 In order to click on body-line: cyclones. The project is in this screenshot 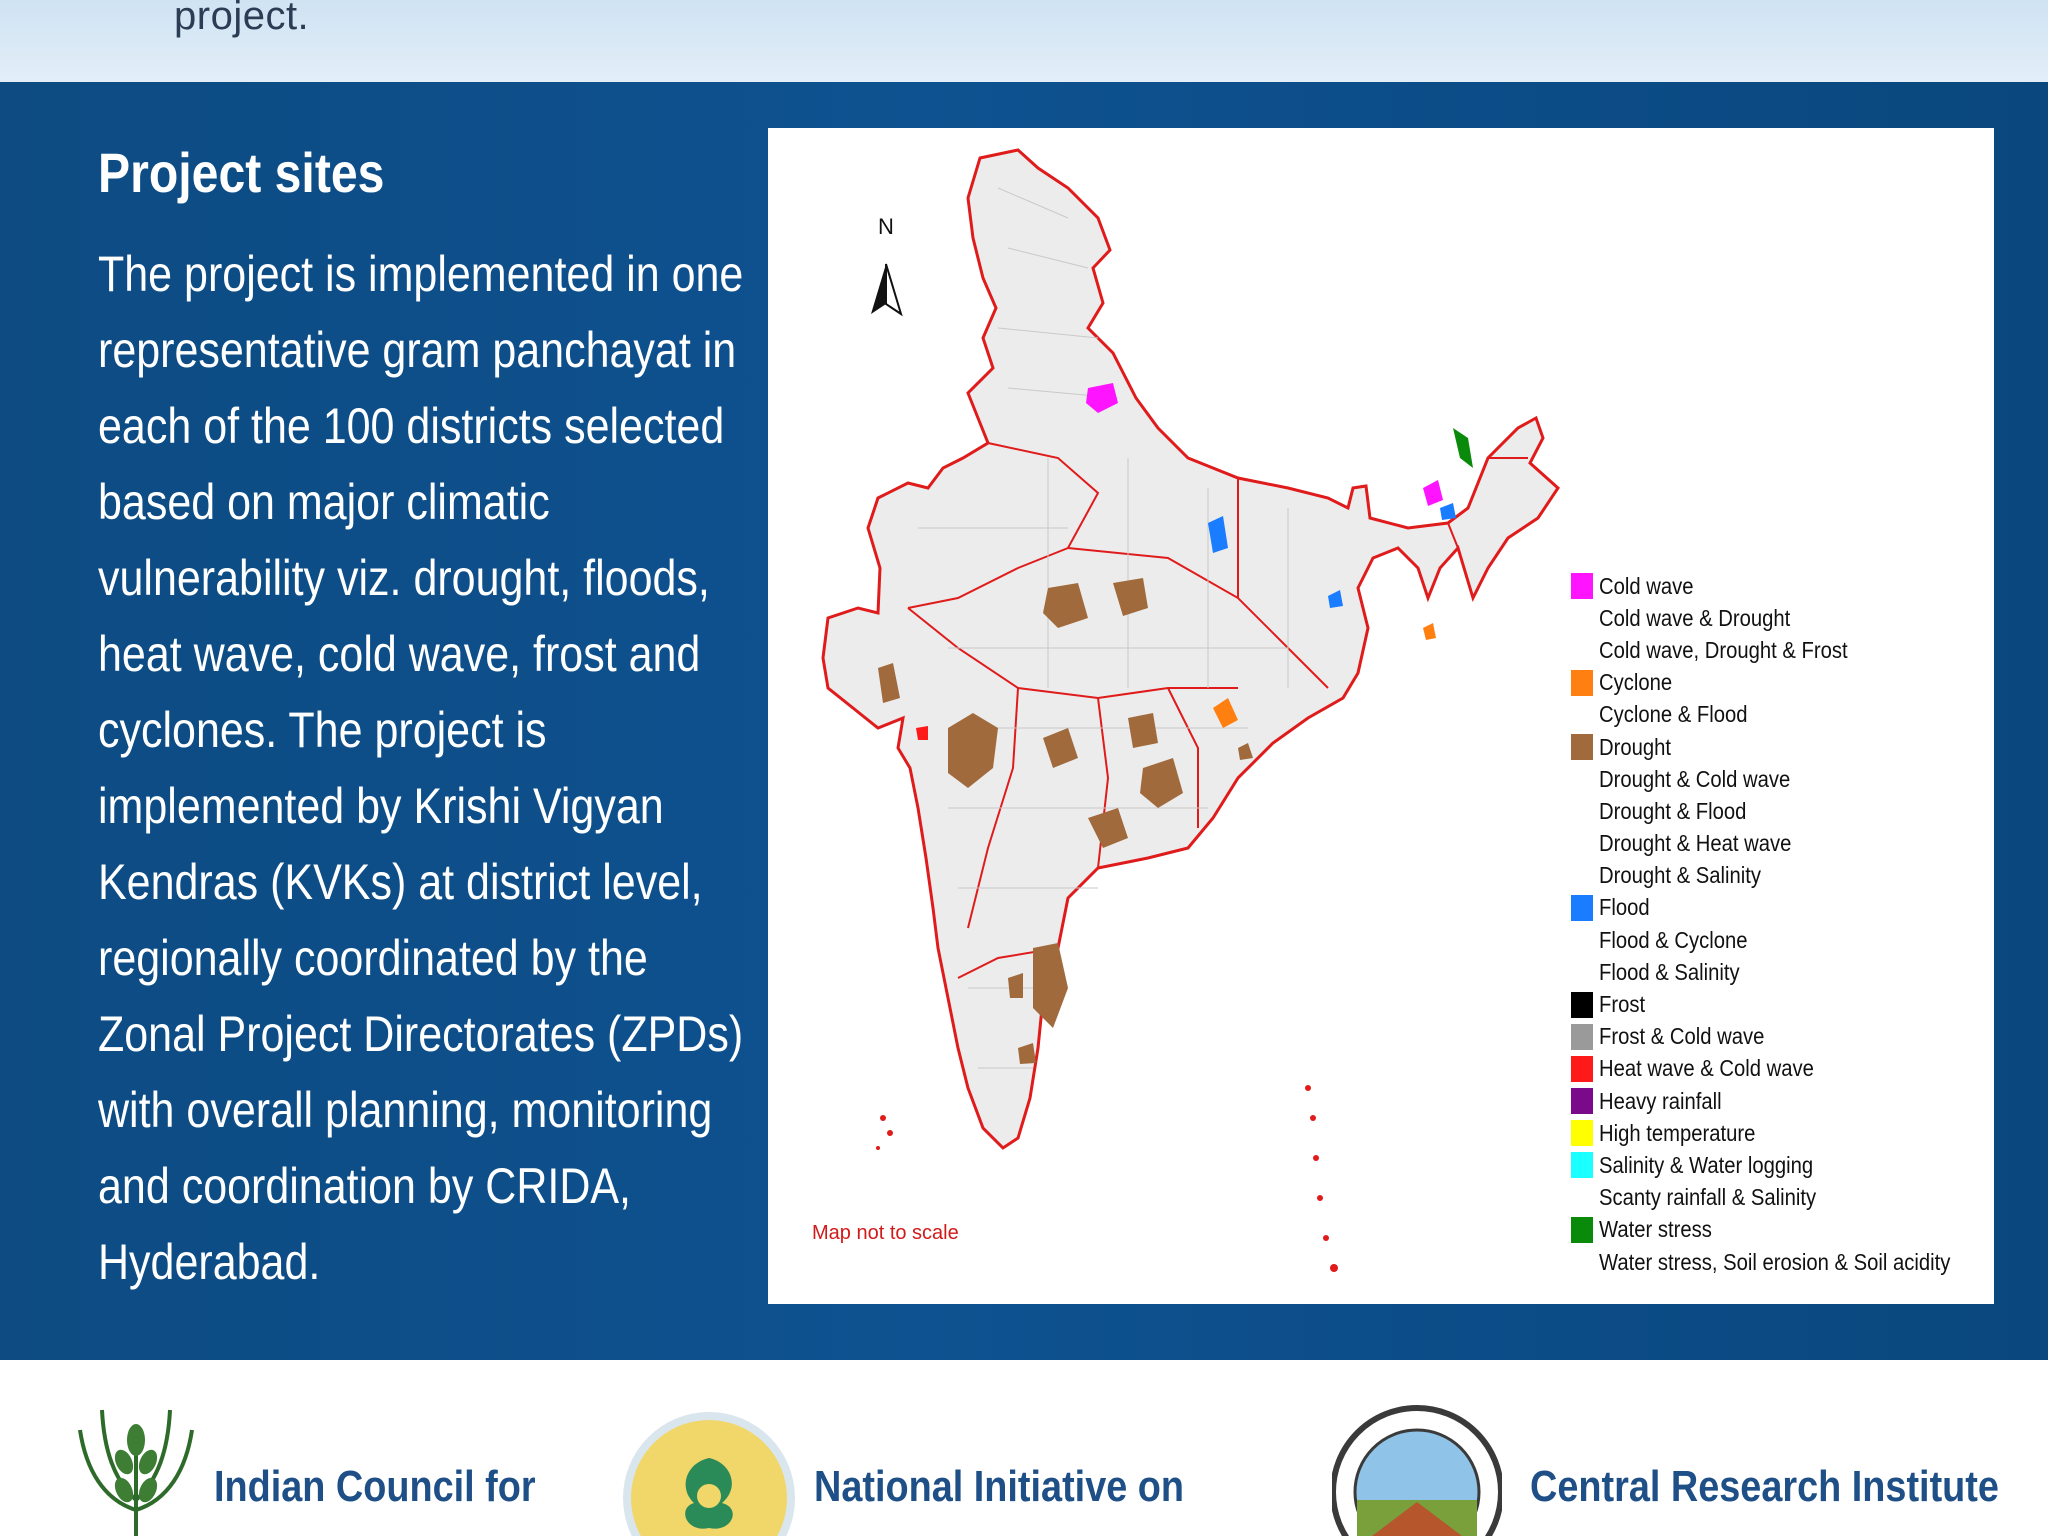, I will do `click(322, 730)`.